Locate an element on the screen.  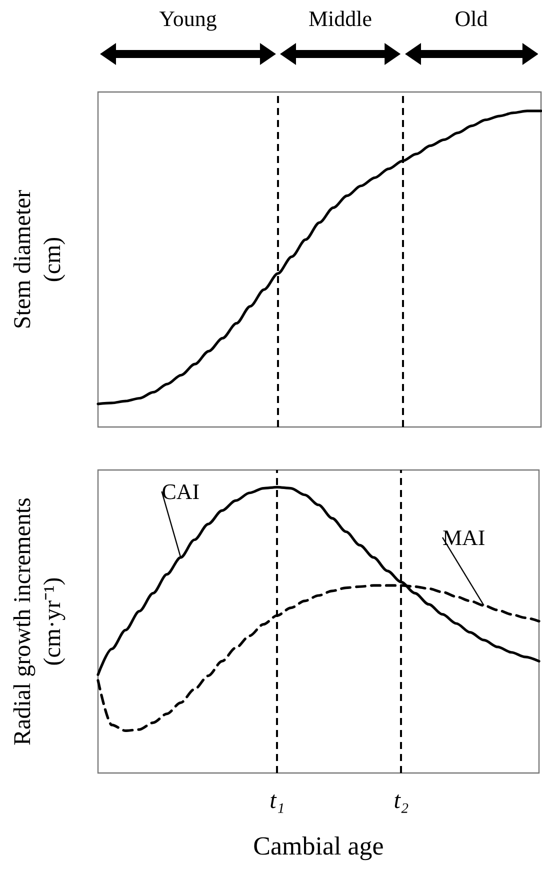
text: Young is located at coordinates (188, 19).